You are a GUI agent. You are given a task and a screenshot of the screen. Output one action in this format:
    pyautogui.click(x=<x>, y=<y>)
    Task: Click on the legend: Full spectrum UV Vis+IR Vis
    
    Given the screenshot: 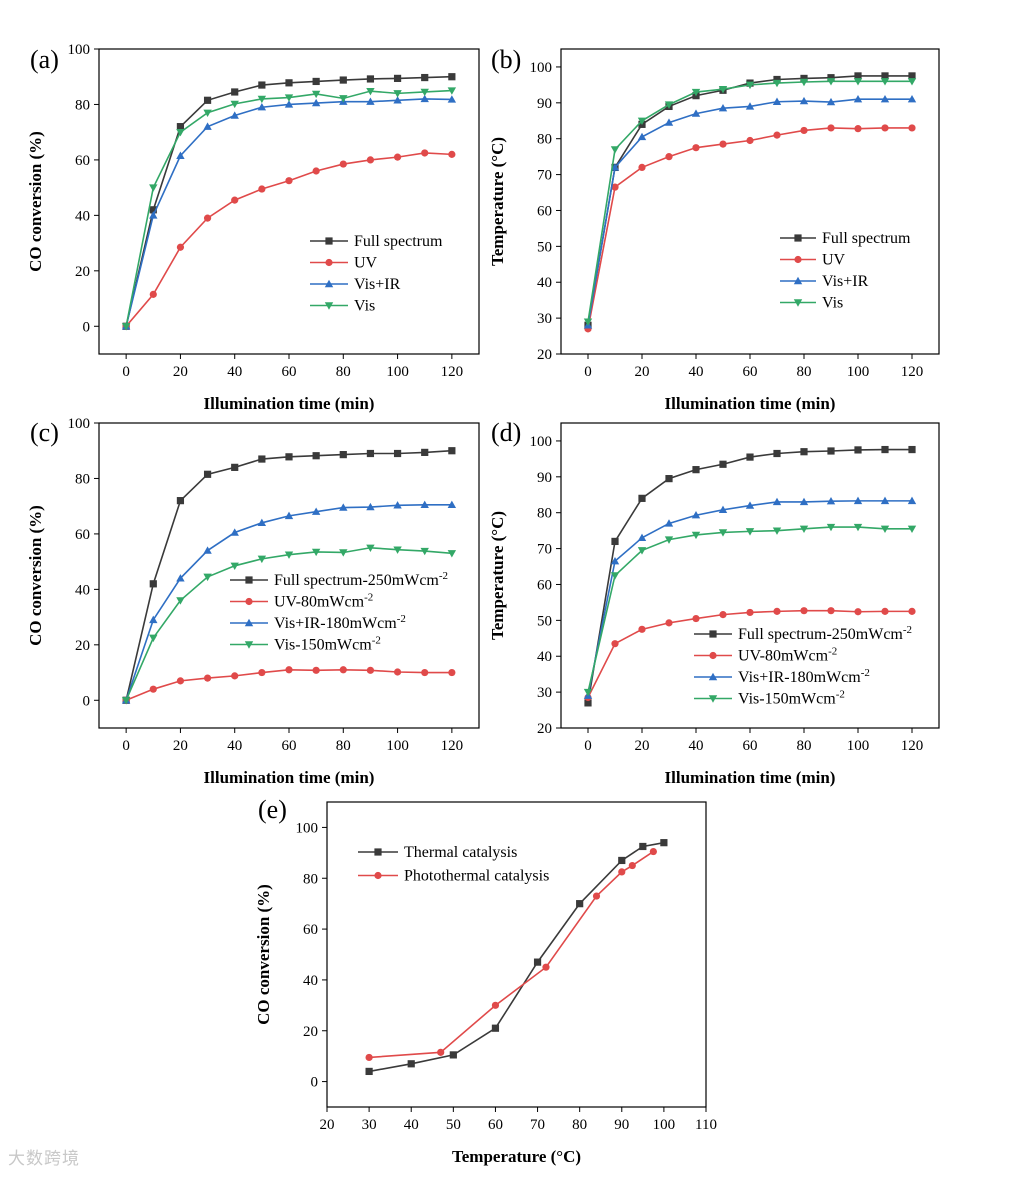 What is the action you would take?
    pyautogui.click(x=376, y=274)
    